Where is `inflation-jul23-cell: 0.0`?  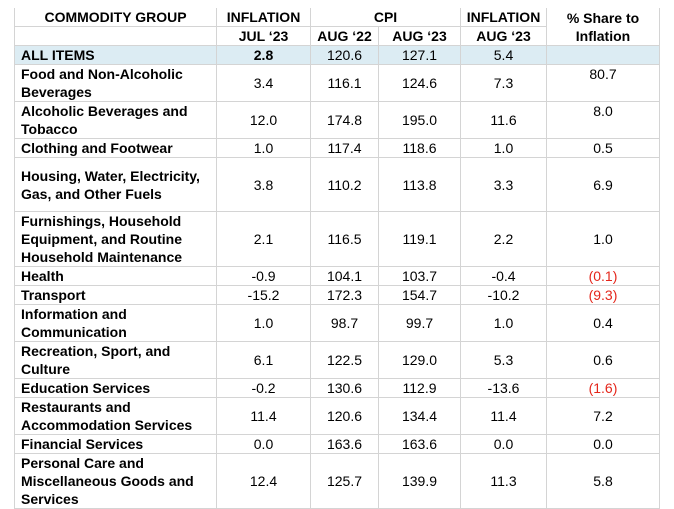 inflation-jul23-cell: 0.0 is located at coordinates (263, 444).